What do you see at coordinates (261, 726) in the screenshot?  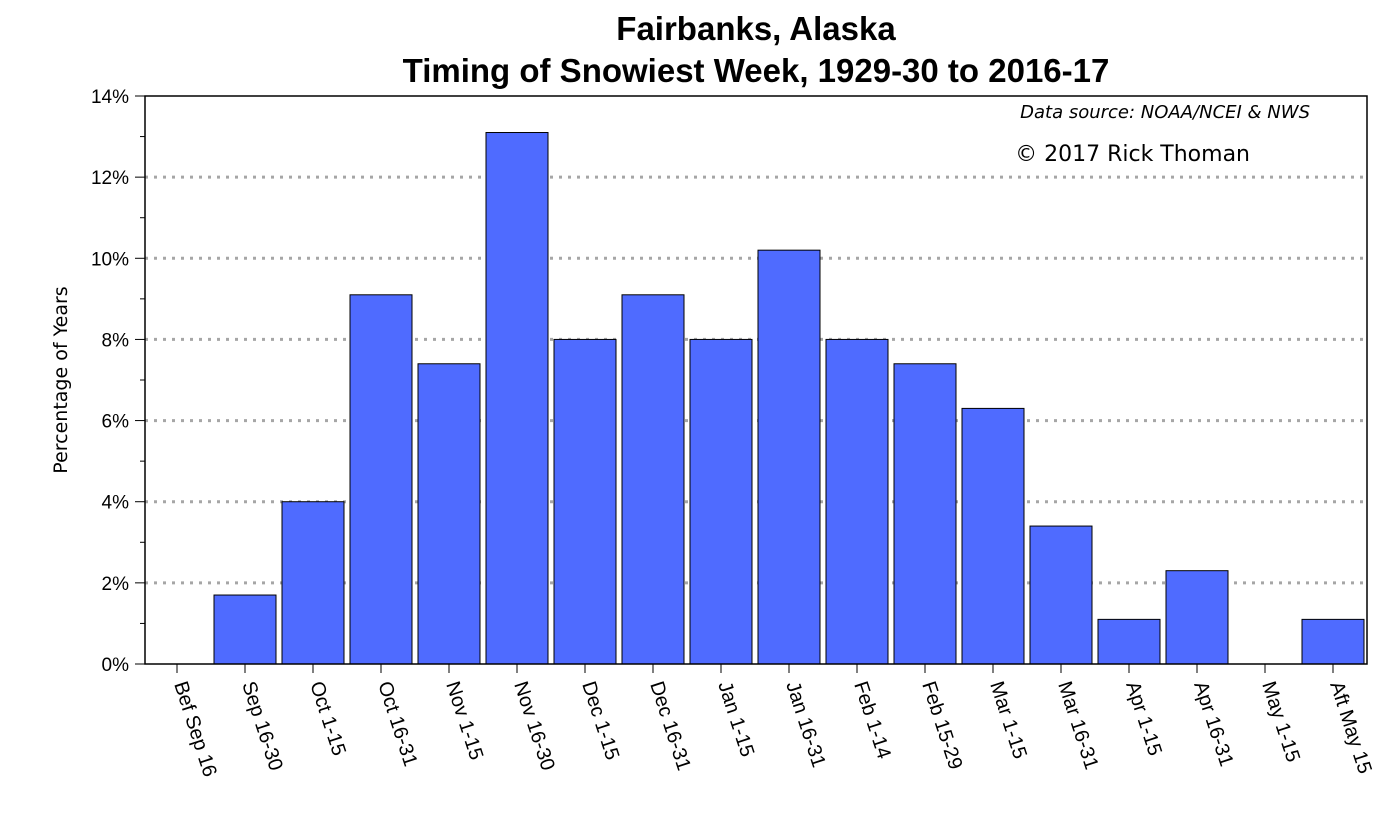 I see `x-tick-label: Sep 16-30` at bounding box center [261, 726].